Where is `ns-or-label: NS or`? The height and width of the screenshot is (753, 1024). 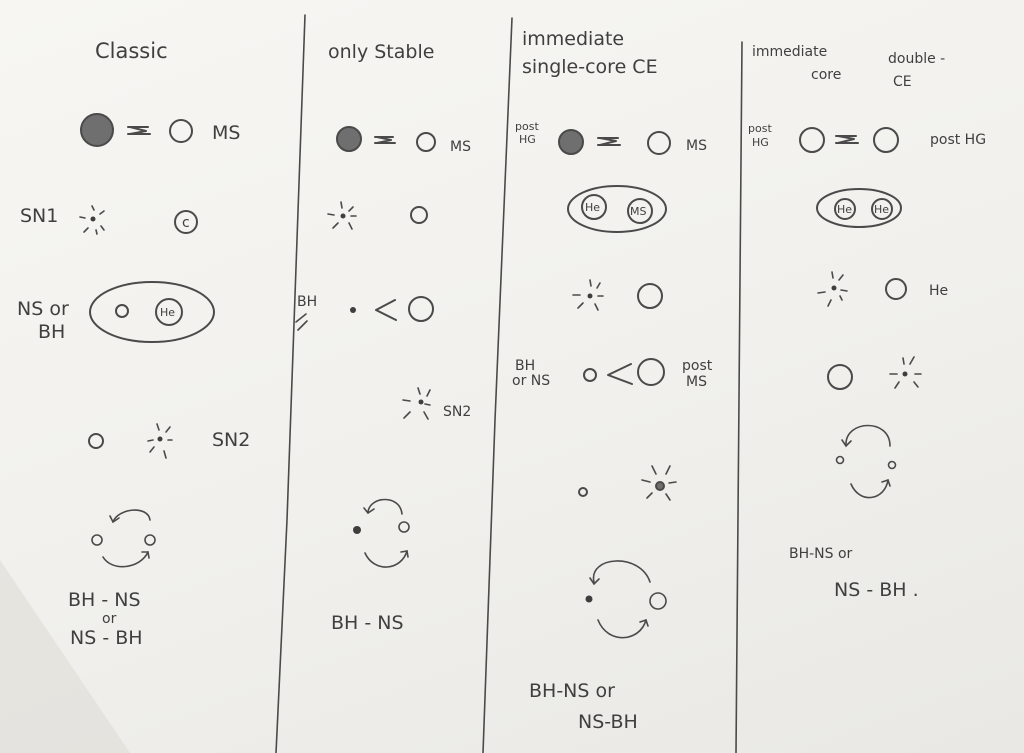 ns-or-label: NS or is located at coordinates (43, 309).